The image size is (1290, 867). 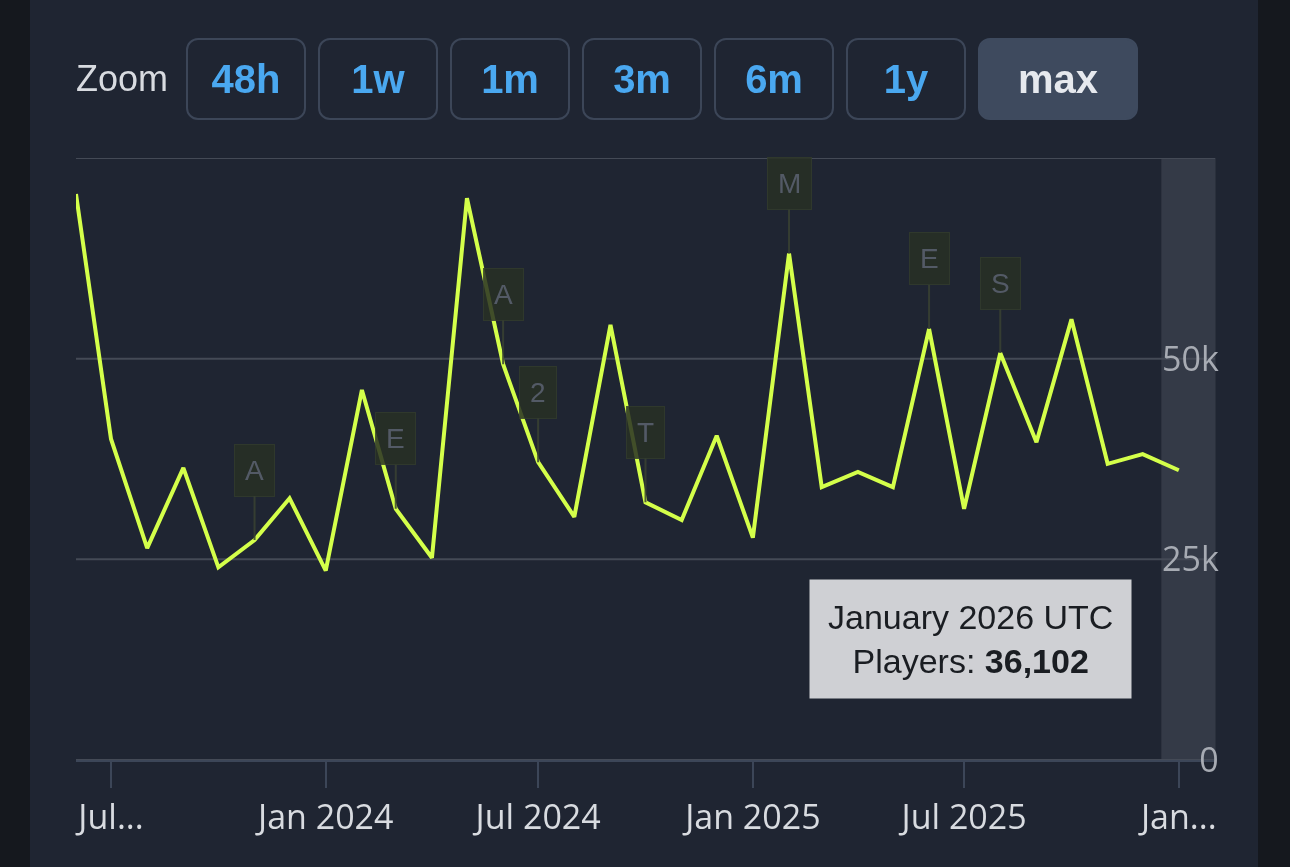 I want to click on annotation: January 2026 UTC Players: 36,102, so click(x=971, y=639).